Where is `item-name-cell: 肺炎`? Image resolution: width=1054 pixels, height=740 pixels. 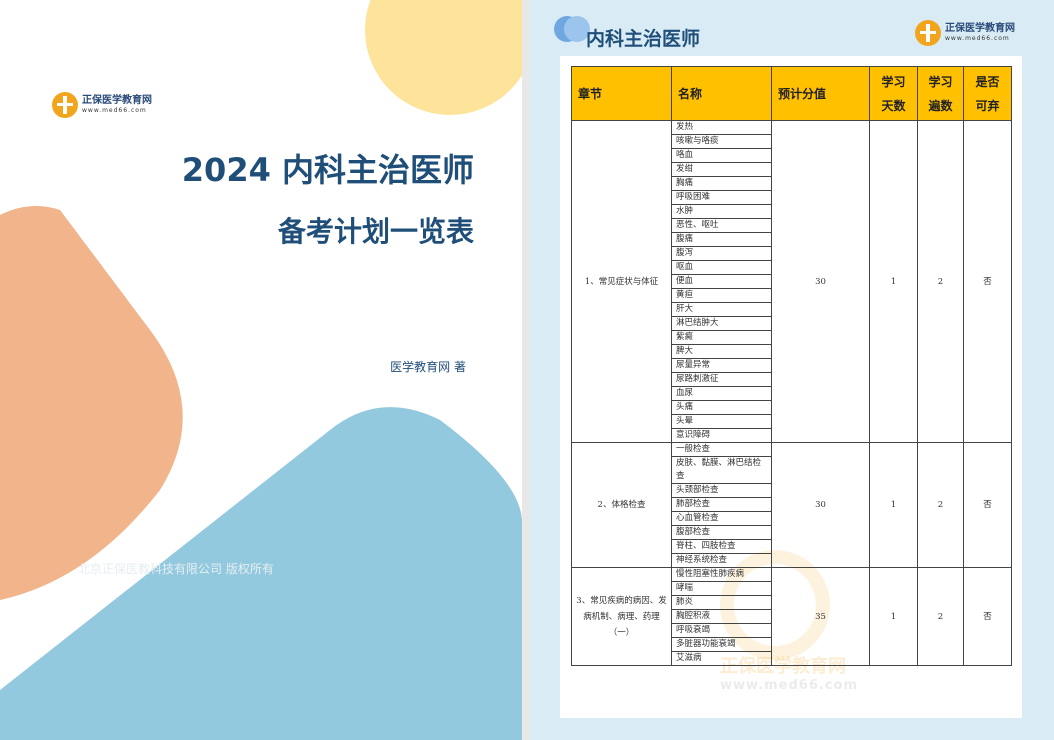 item-name-cell: 肺炎 is located at coordinates (721, 602).